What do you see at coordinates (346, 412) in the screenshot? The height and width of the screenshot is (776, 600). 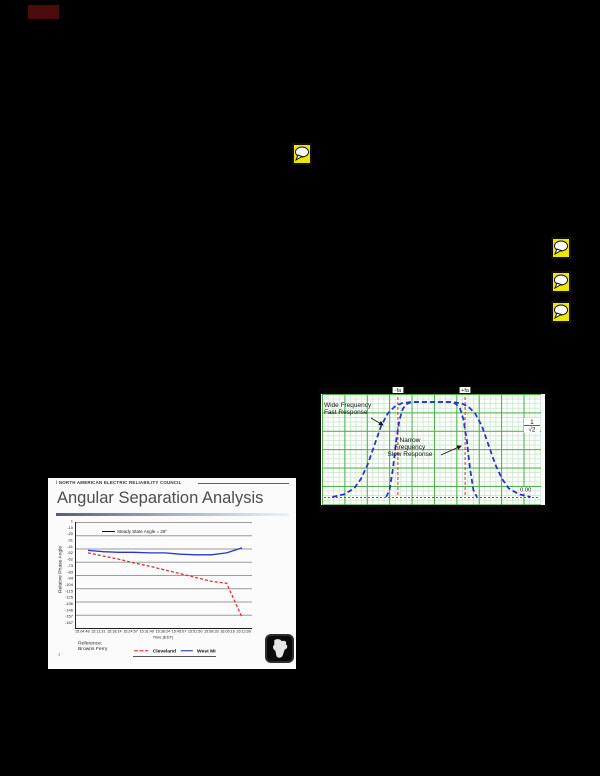 I see `wide-label-line2: Fast Response` at bounding box center [346, 412].